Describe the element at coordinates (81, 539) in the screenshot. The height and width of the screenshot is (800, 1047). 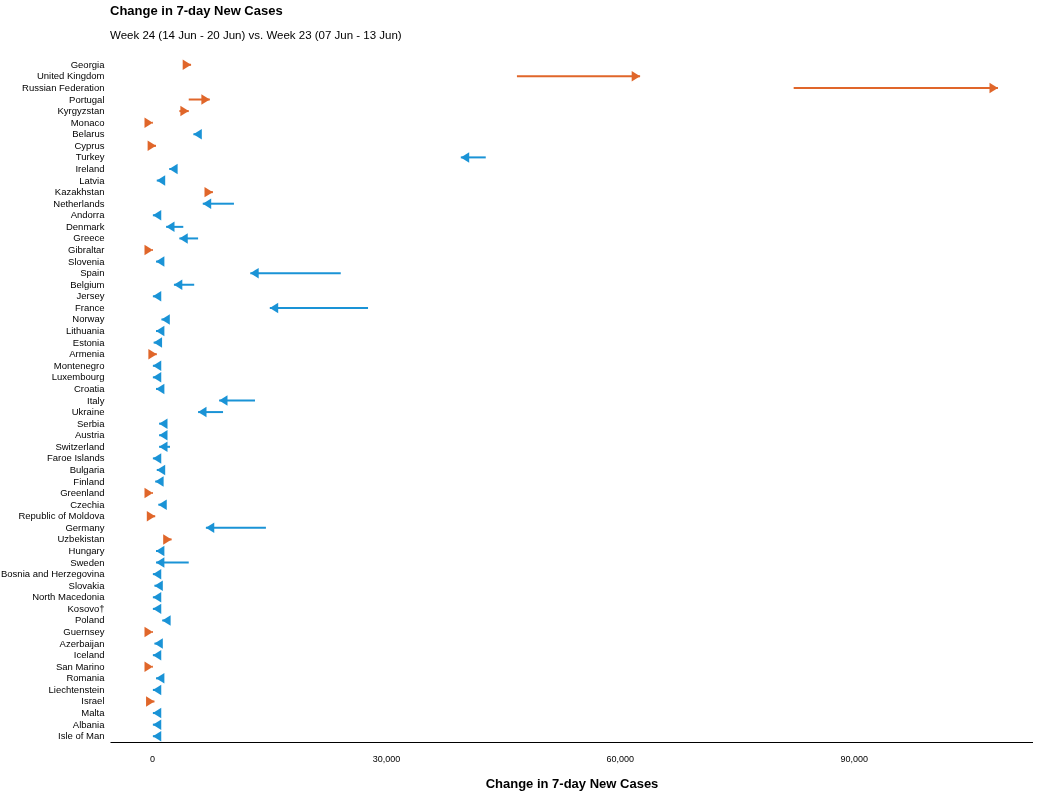
I see `y-tick-label: Uzbekistan` at that location.